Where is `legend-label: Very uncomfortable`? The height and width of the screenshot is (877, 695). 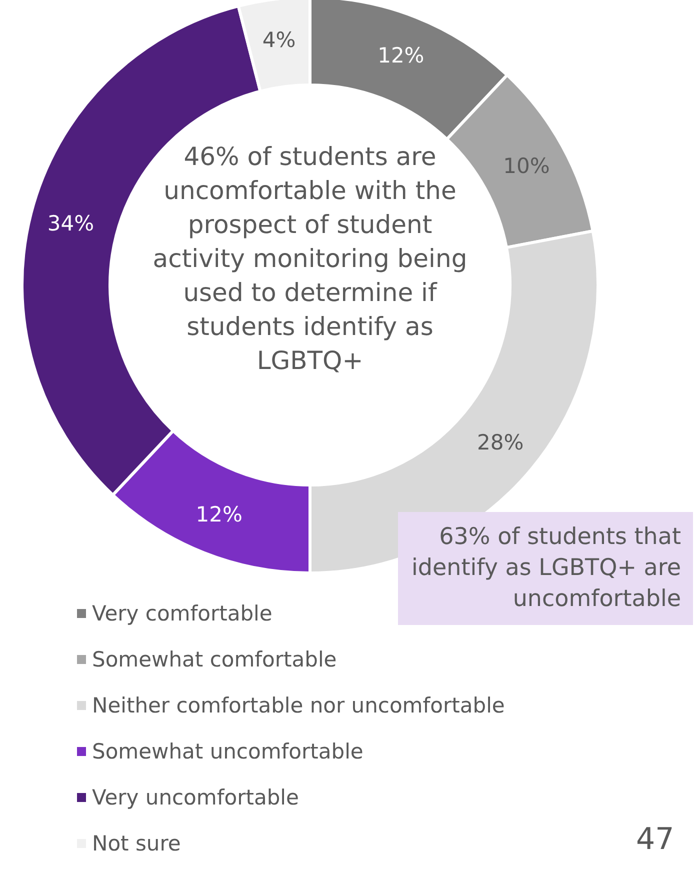
legend-label: Very uncomfortable is located at coordinates (195, 798).